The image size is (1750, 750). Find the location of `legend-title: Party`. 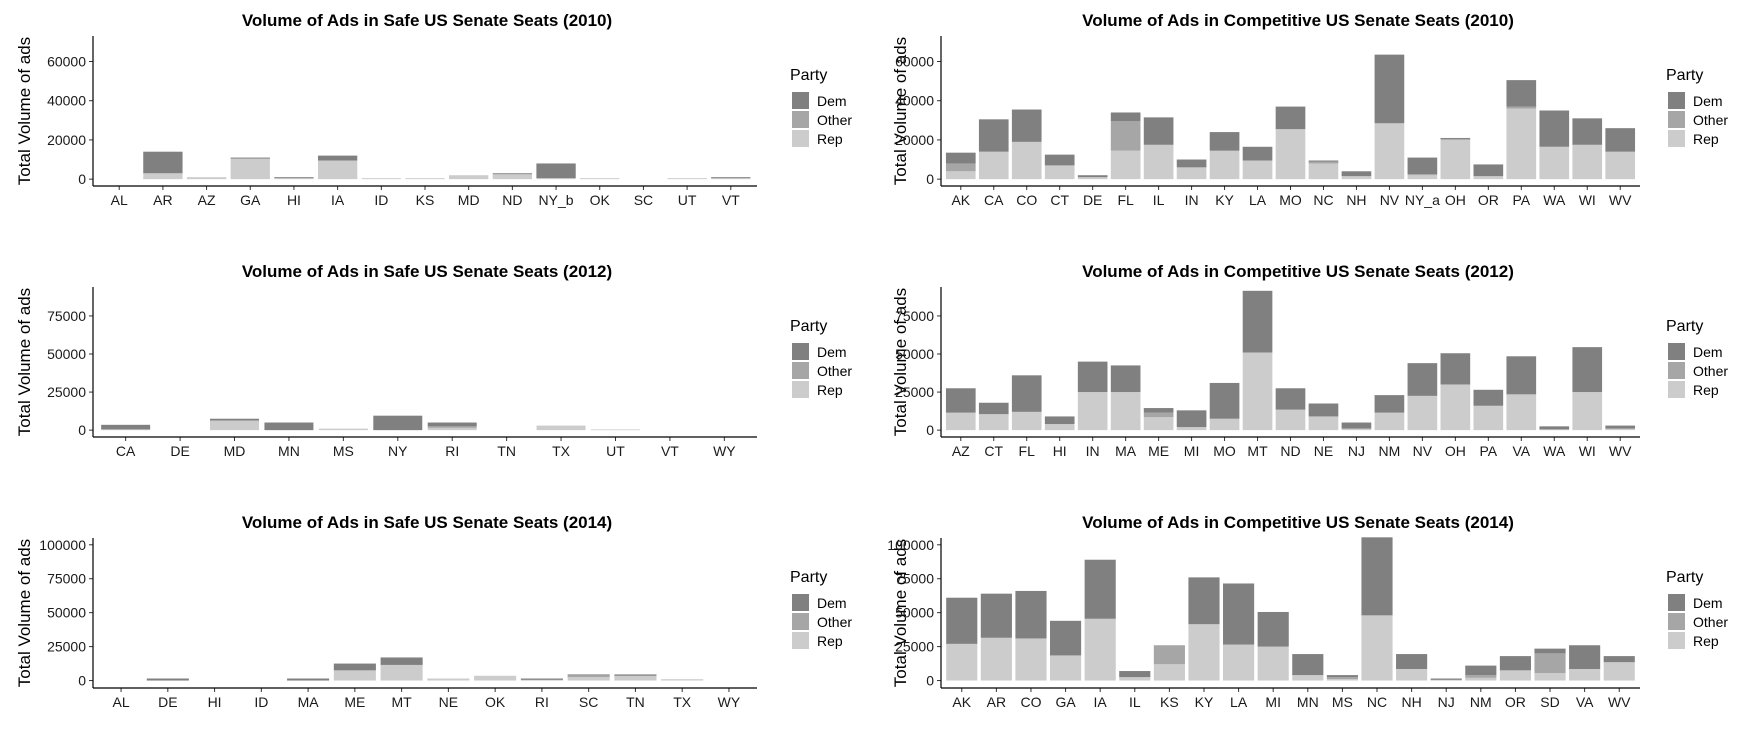

legend-title: Party is located at coordinates (1684, 75).